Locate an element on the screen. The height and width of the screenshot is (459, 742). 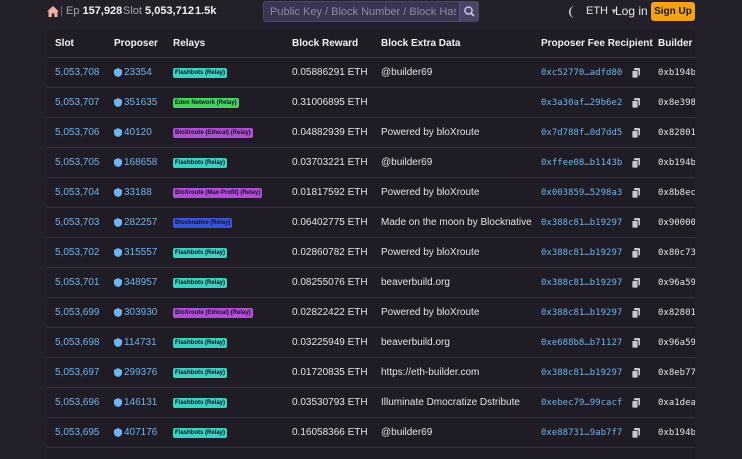
slot-link: 5,053,696 is located at coordinates (77, 402).